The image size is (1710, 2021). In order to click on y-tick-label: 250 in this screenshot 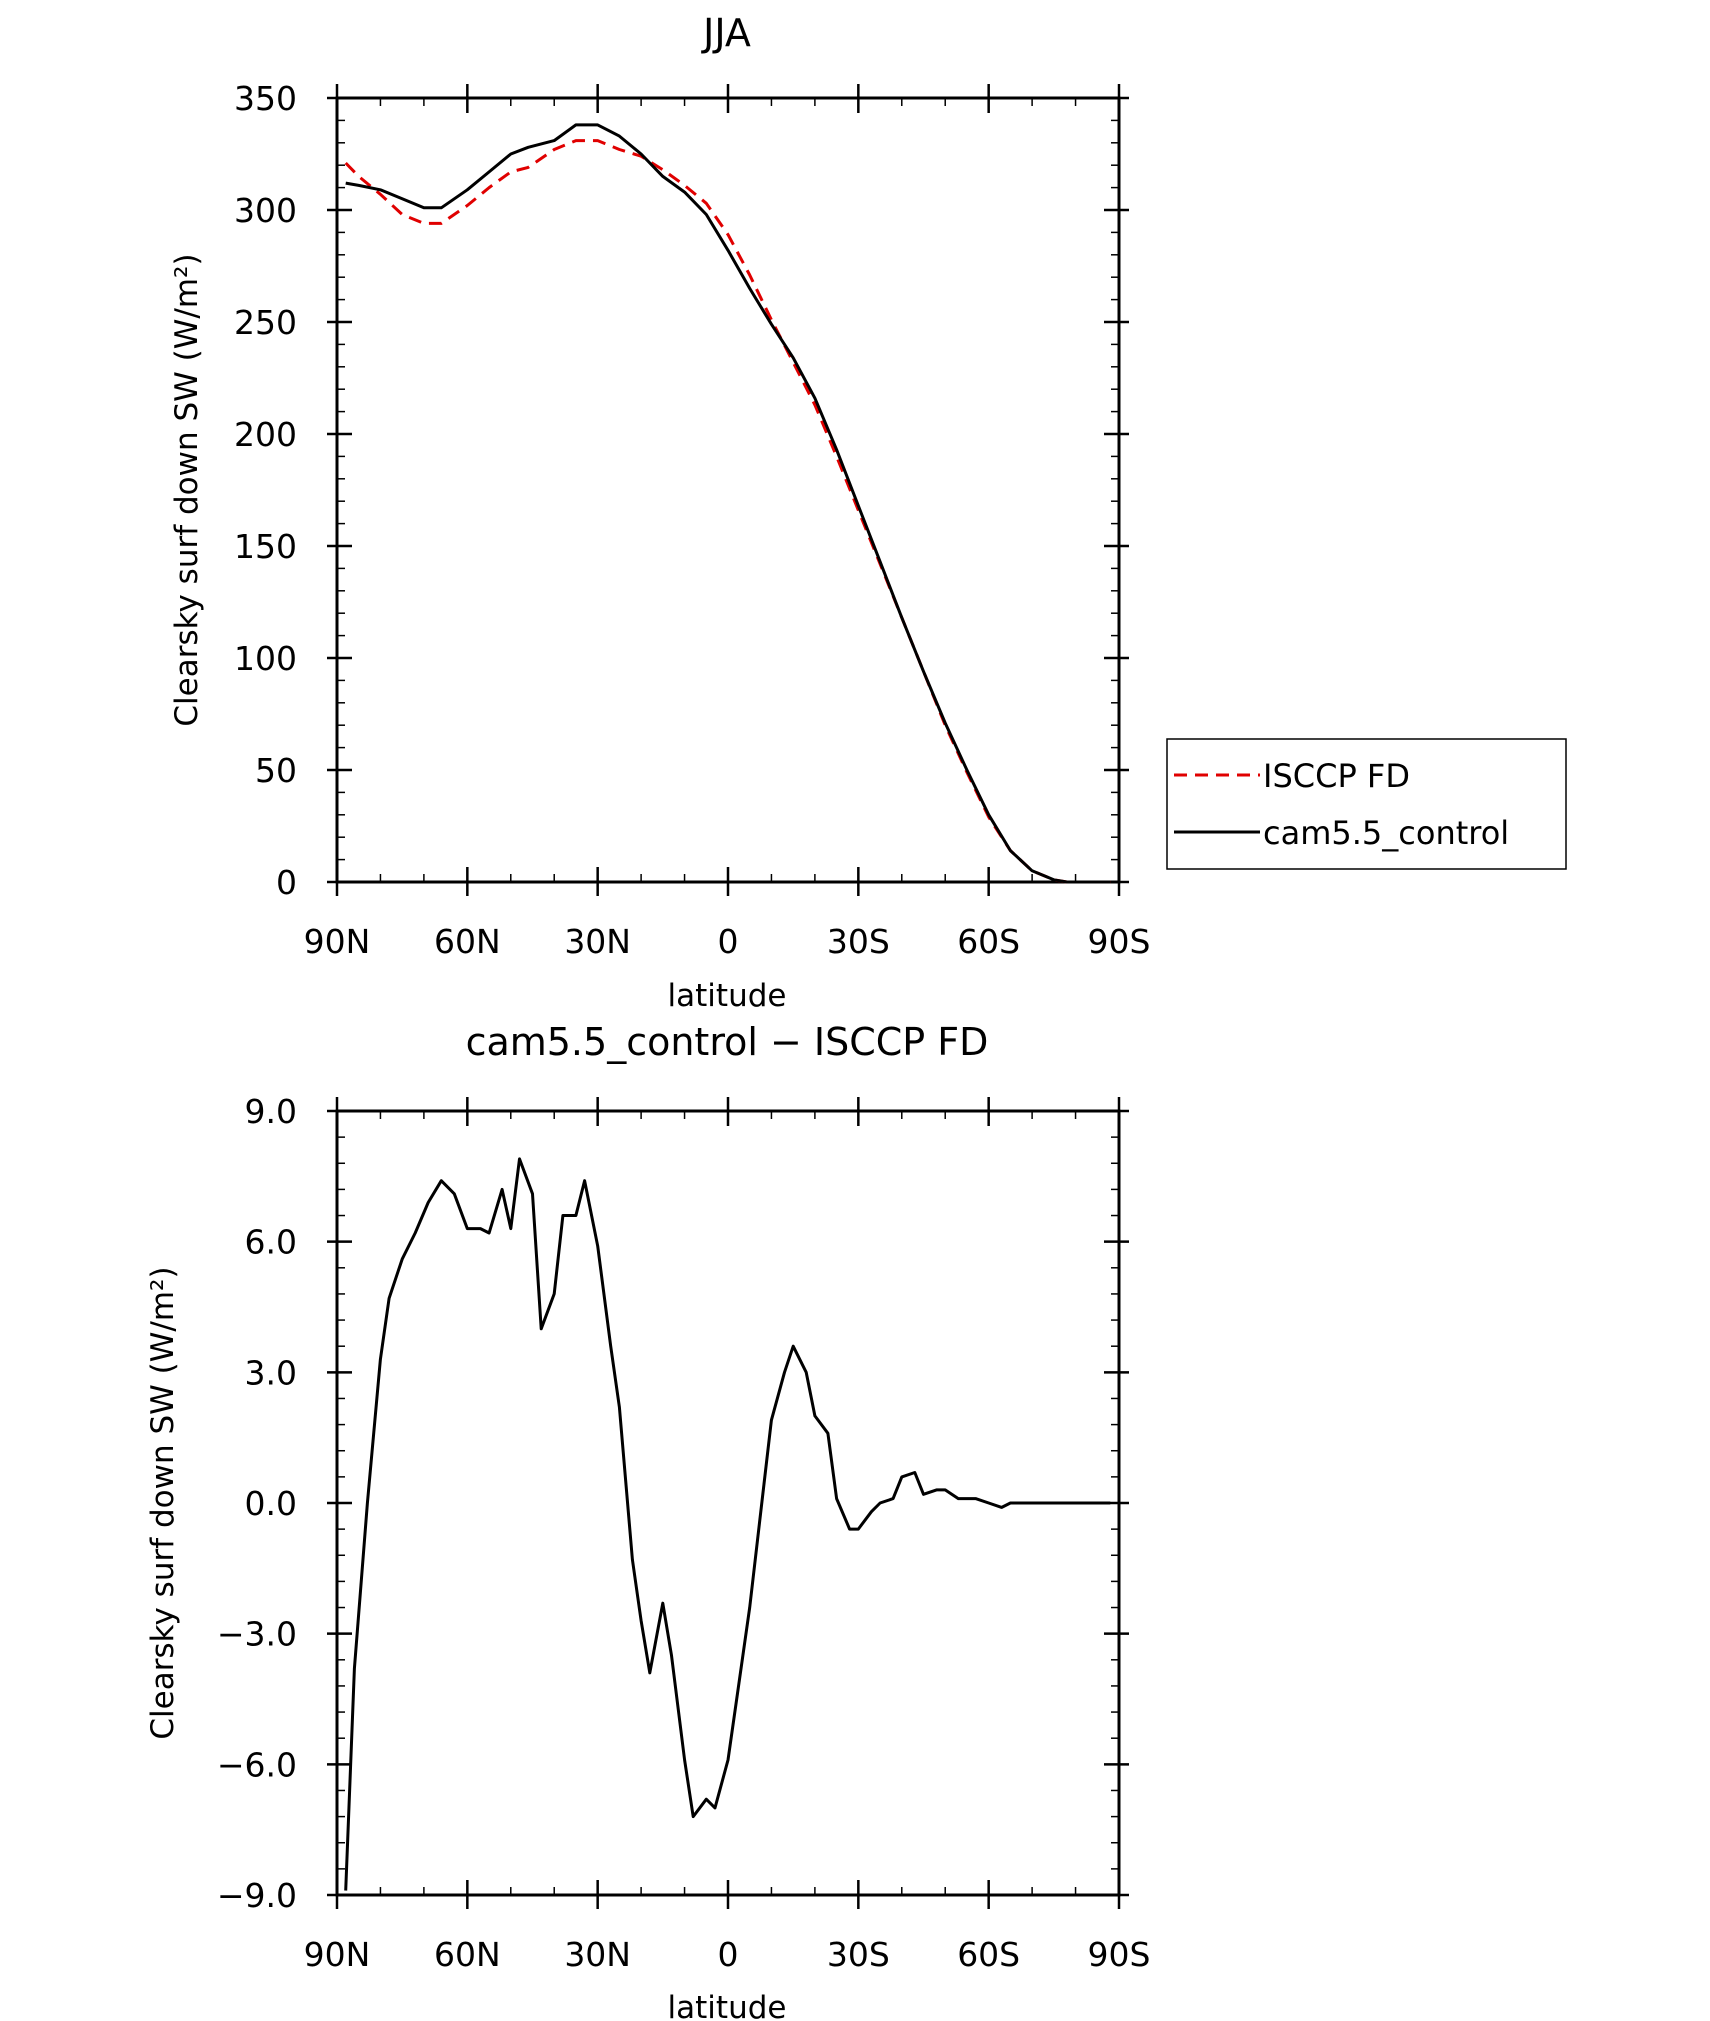, I will do `click(265, 322)`.